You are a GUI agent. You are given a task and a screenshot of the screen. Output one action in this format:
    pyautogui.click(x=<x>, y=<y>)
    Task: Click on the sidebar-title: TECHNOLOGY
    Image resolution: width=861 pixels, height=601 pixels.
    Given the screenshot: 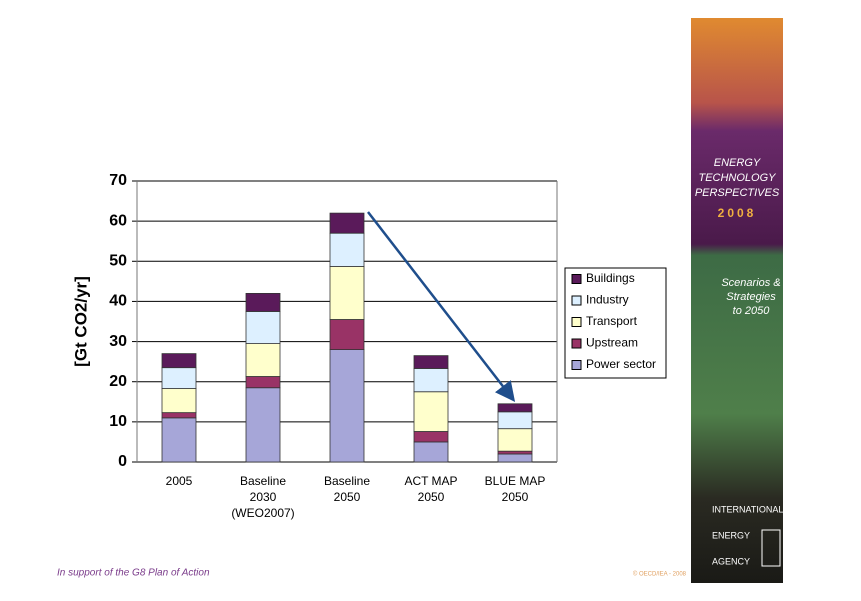 What is the action you would take?
    pyautogui.click(x=737, y=178)
    